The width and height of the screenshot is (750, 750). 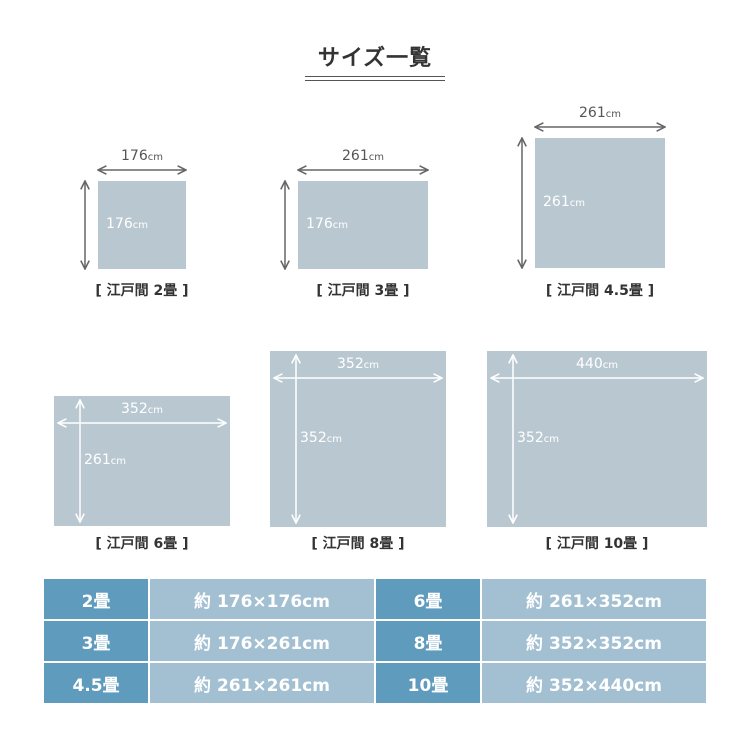 I want to click on width-value: 176, so click(x=134, y=156).